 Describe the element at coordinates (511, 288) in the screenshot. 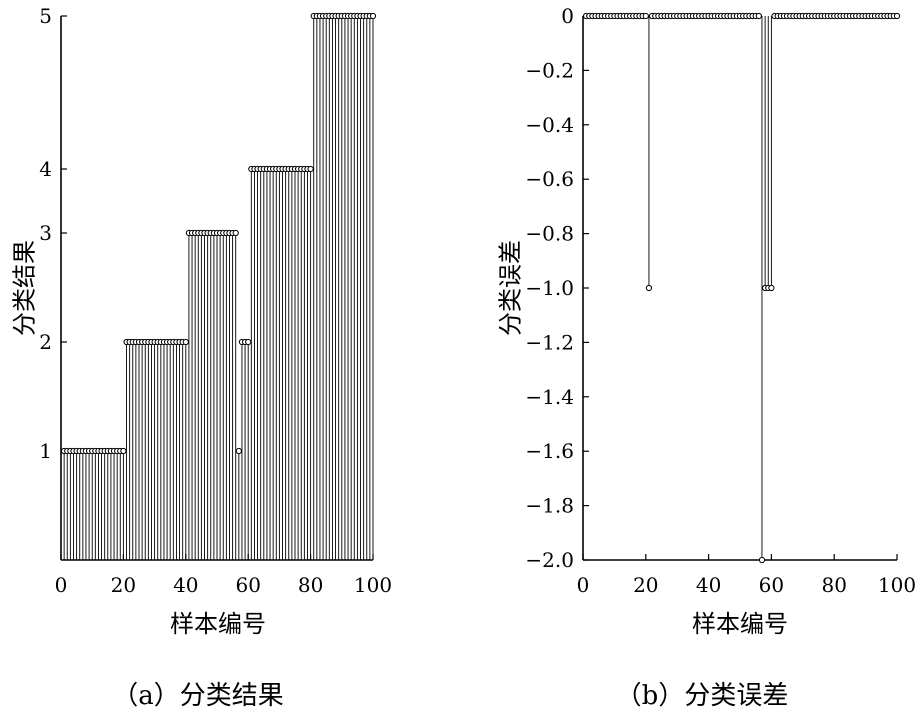

I see `y-axis-label: 分类误差` at that location.